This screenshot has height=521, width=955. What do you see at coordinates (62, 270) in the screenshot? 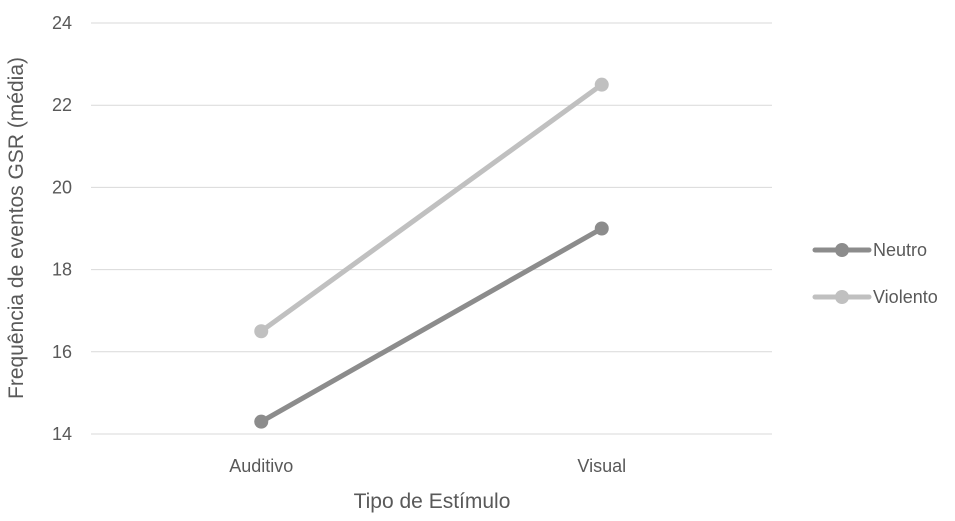
I see `y-tick-label: 18` at bounding box center [62, 270].